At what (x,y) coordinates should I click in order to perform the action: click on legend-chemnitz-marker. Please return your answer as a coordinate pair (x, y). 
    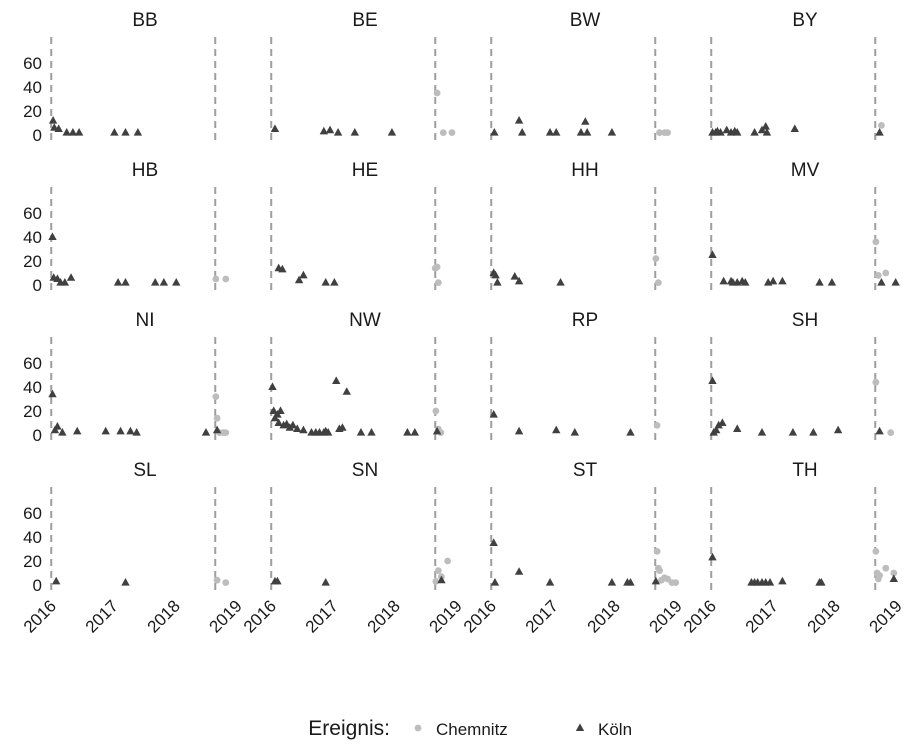
    Looking at the image, I should click on (418, 728).